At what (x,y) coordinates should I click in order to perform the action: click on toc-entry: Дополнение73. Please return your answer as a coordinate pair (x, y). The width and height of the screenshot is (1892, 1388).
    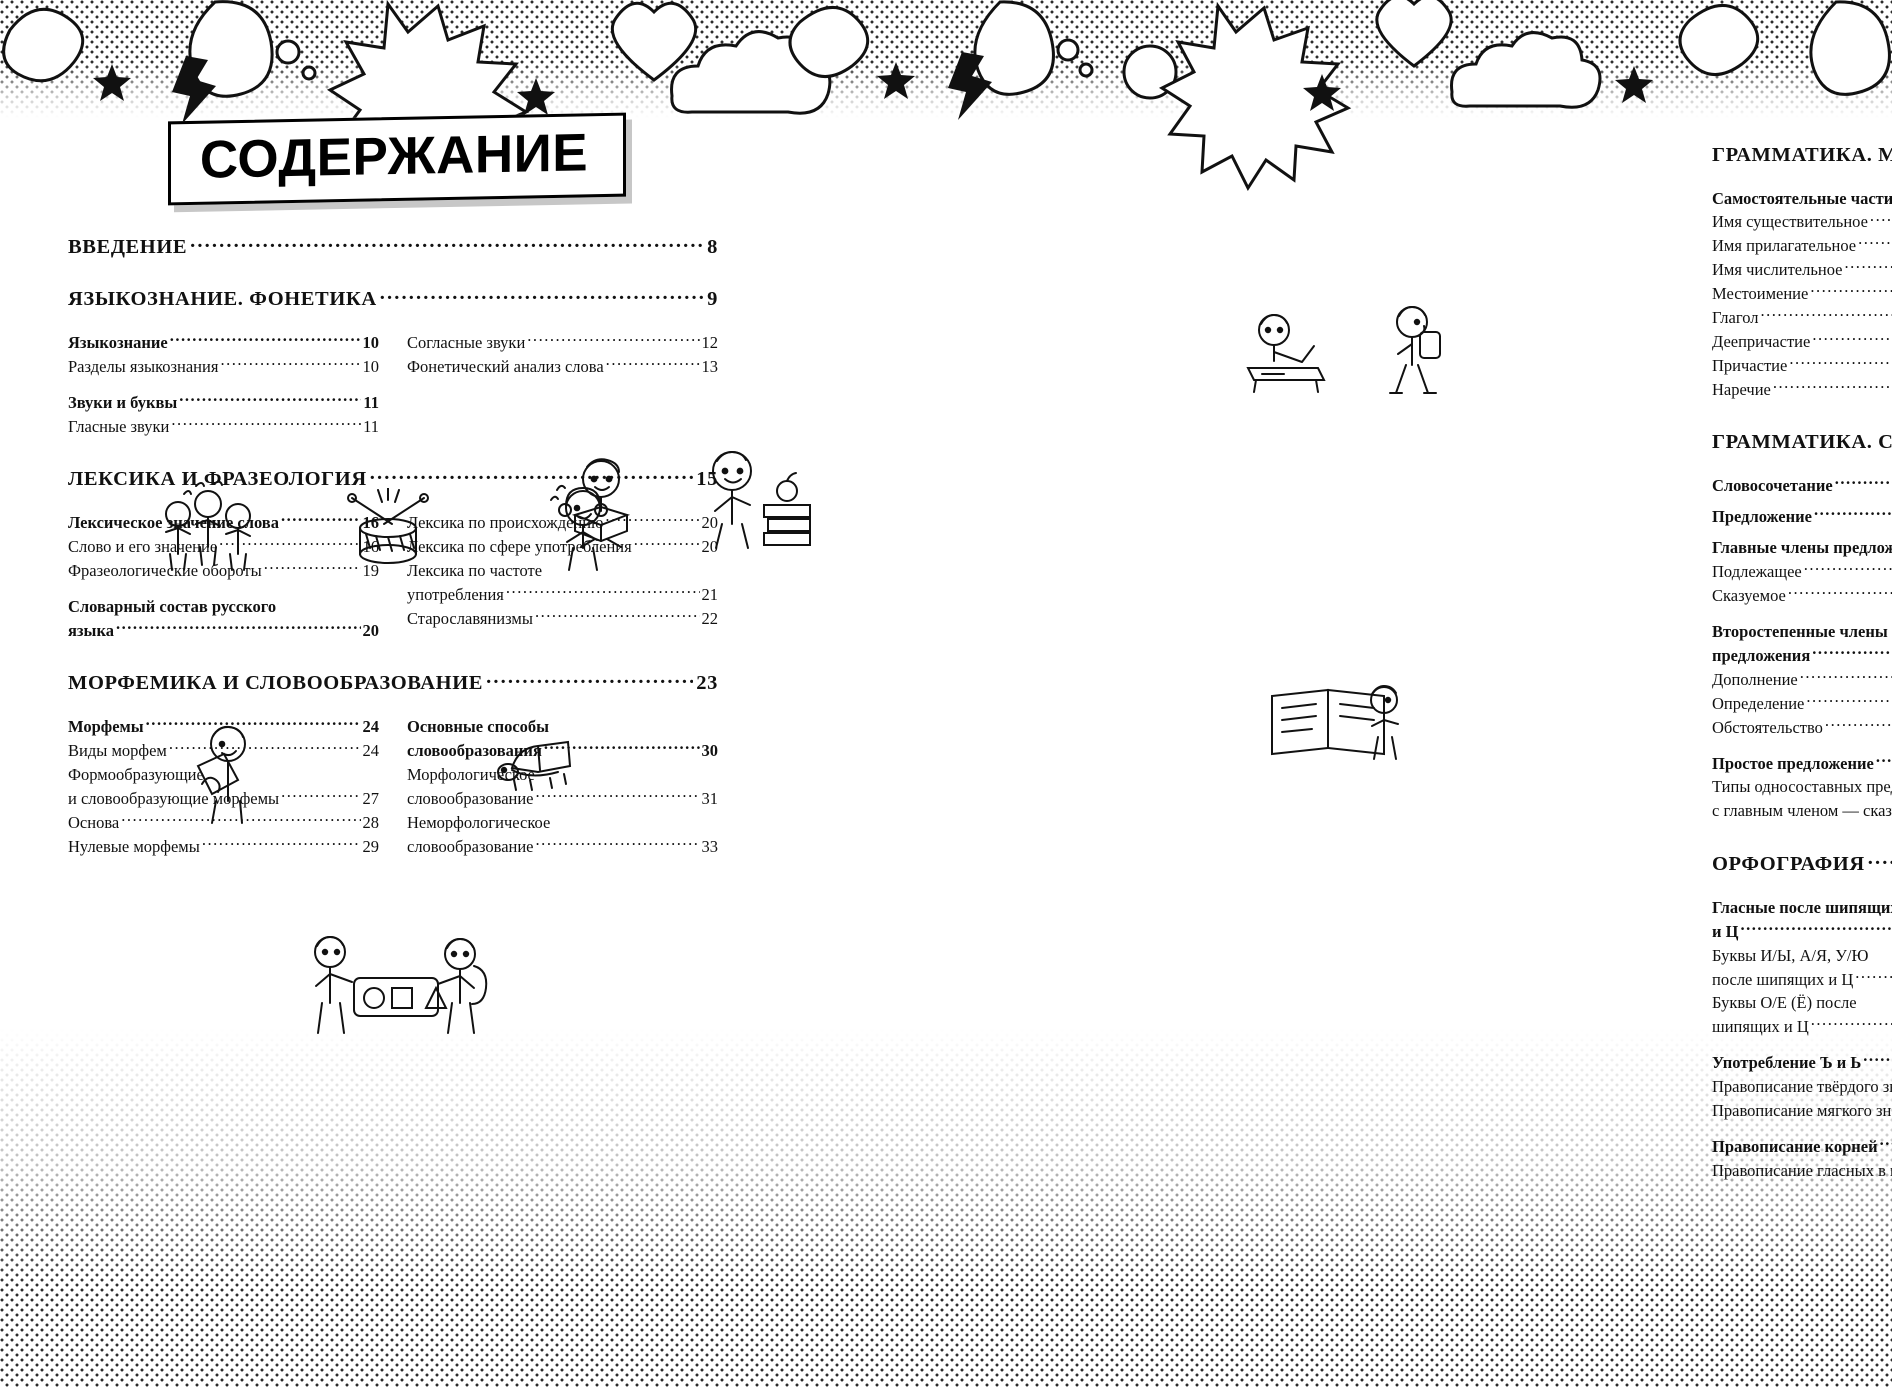
    Looking at the image, I should click on (1802, 680).